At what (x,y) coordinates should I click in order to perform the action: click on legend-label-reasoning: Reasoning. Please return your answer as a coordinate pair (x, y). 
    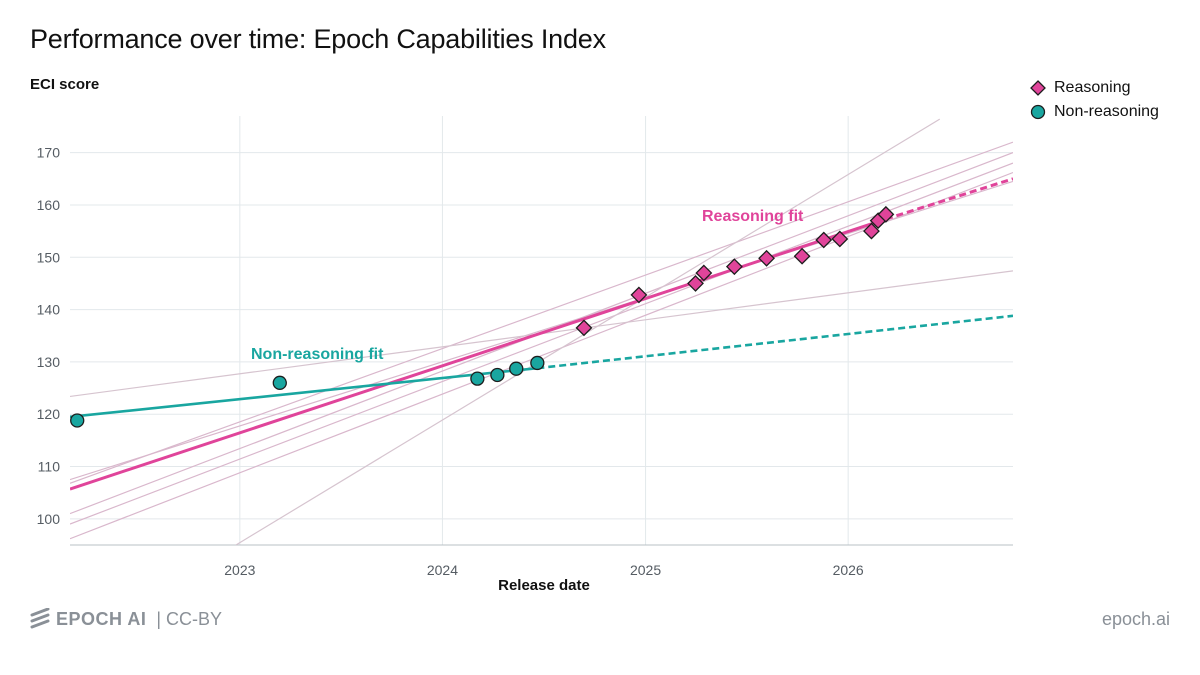
    Looking at the image, I should click on (1092, 87).